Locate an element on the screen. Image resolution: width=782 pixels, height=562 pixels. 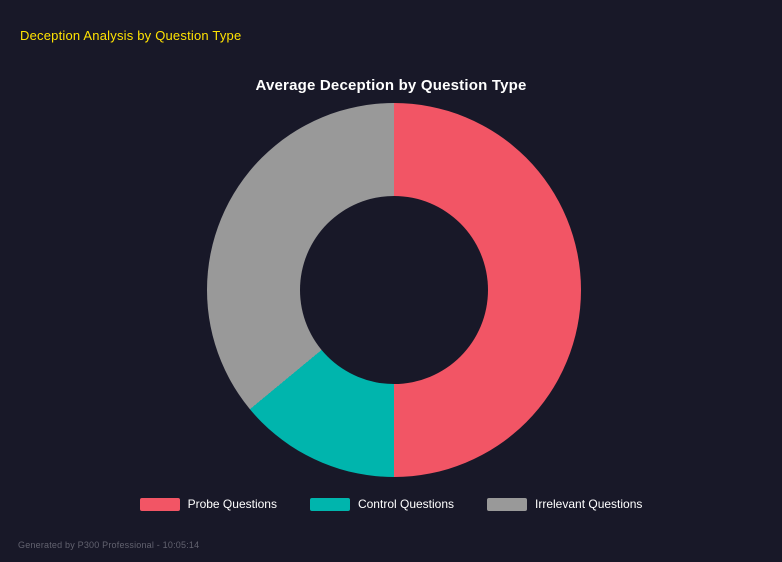
legend-label: Irrelevant Questions is located at coordinates (589, 504).